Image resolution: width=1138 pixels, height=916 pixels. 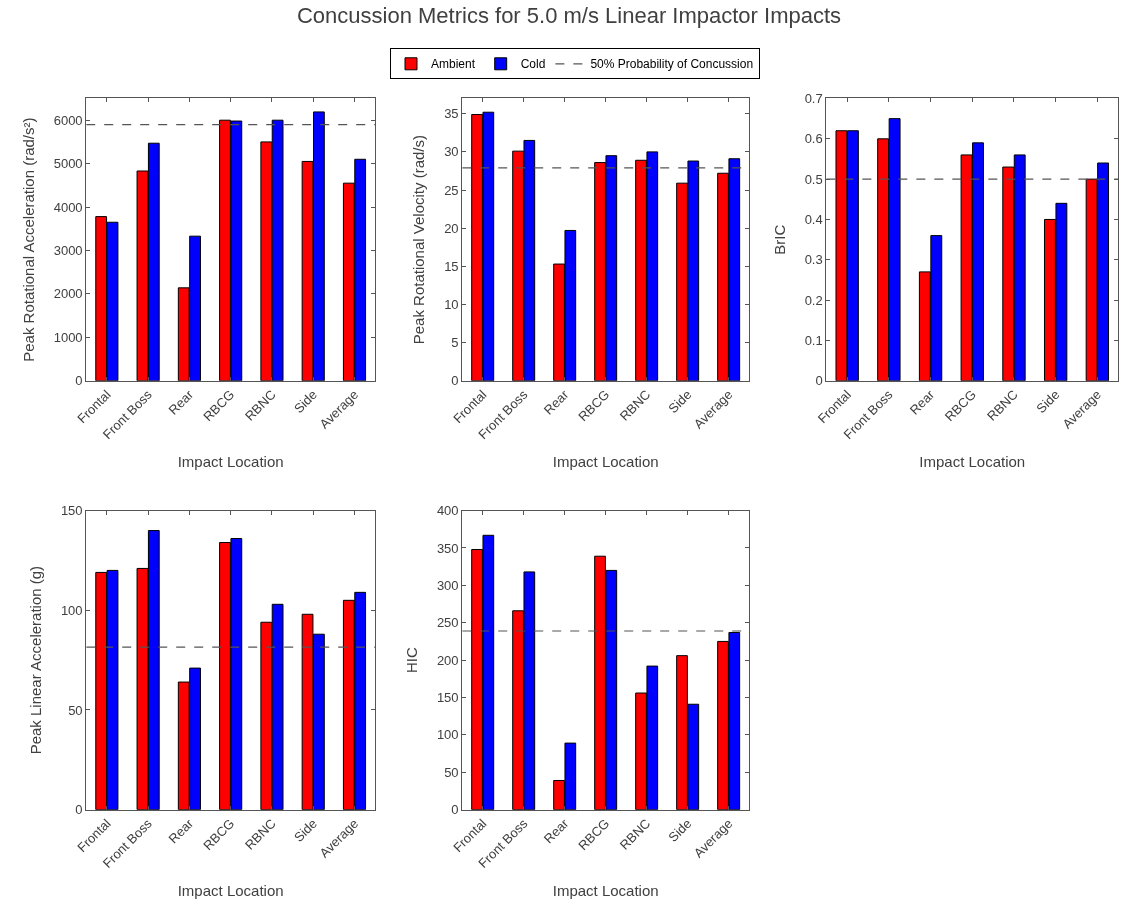 I want to click on y-axis-title: BrIC, so click(x=779, y=239).